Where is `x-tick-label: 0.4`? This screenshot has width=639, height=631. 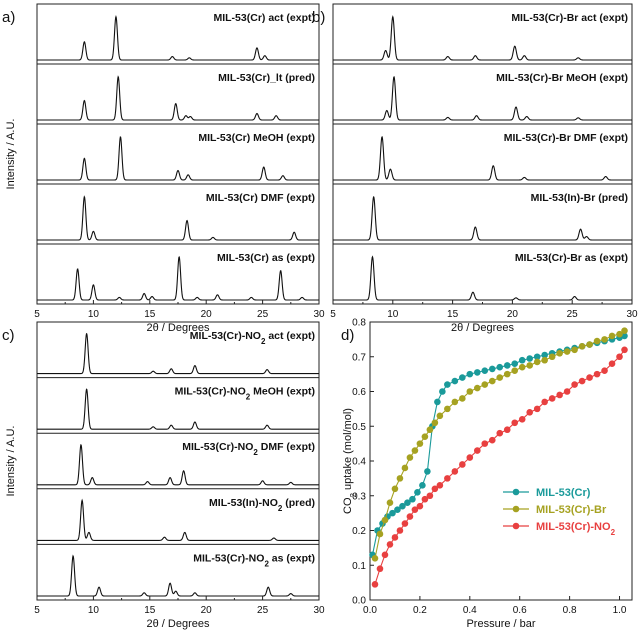
x-tick-label: 0.4 is located at coordinates (470, 610).